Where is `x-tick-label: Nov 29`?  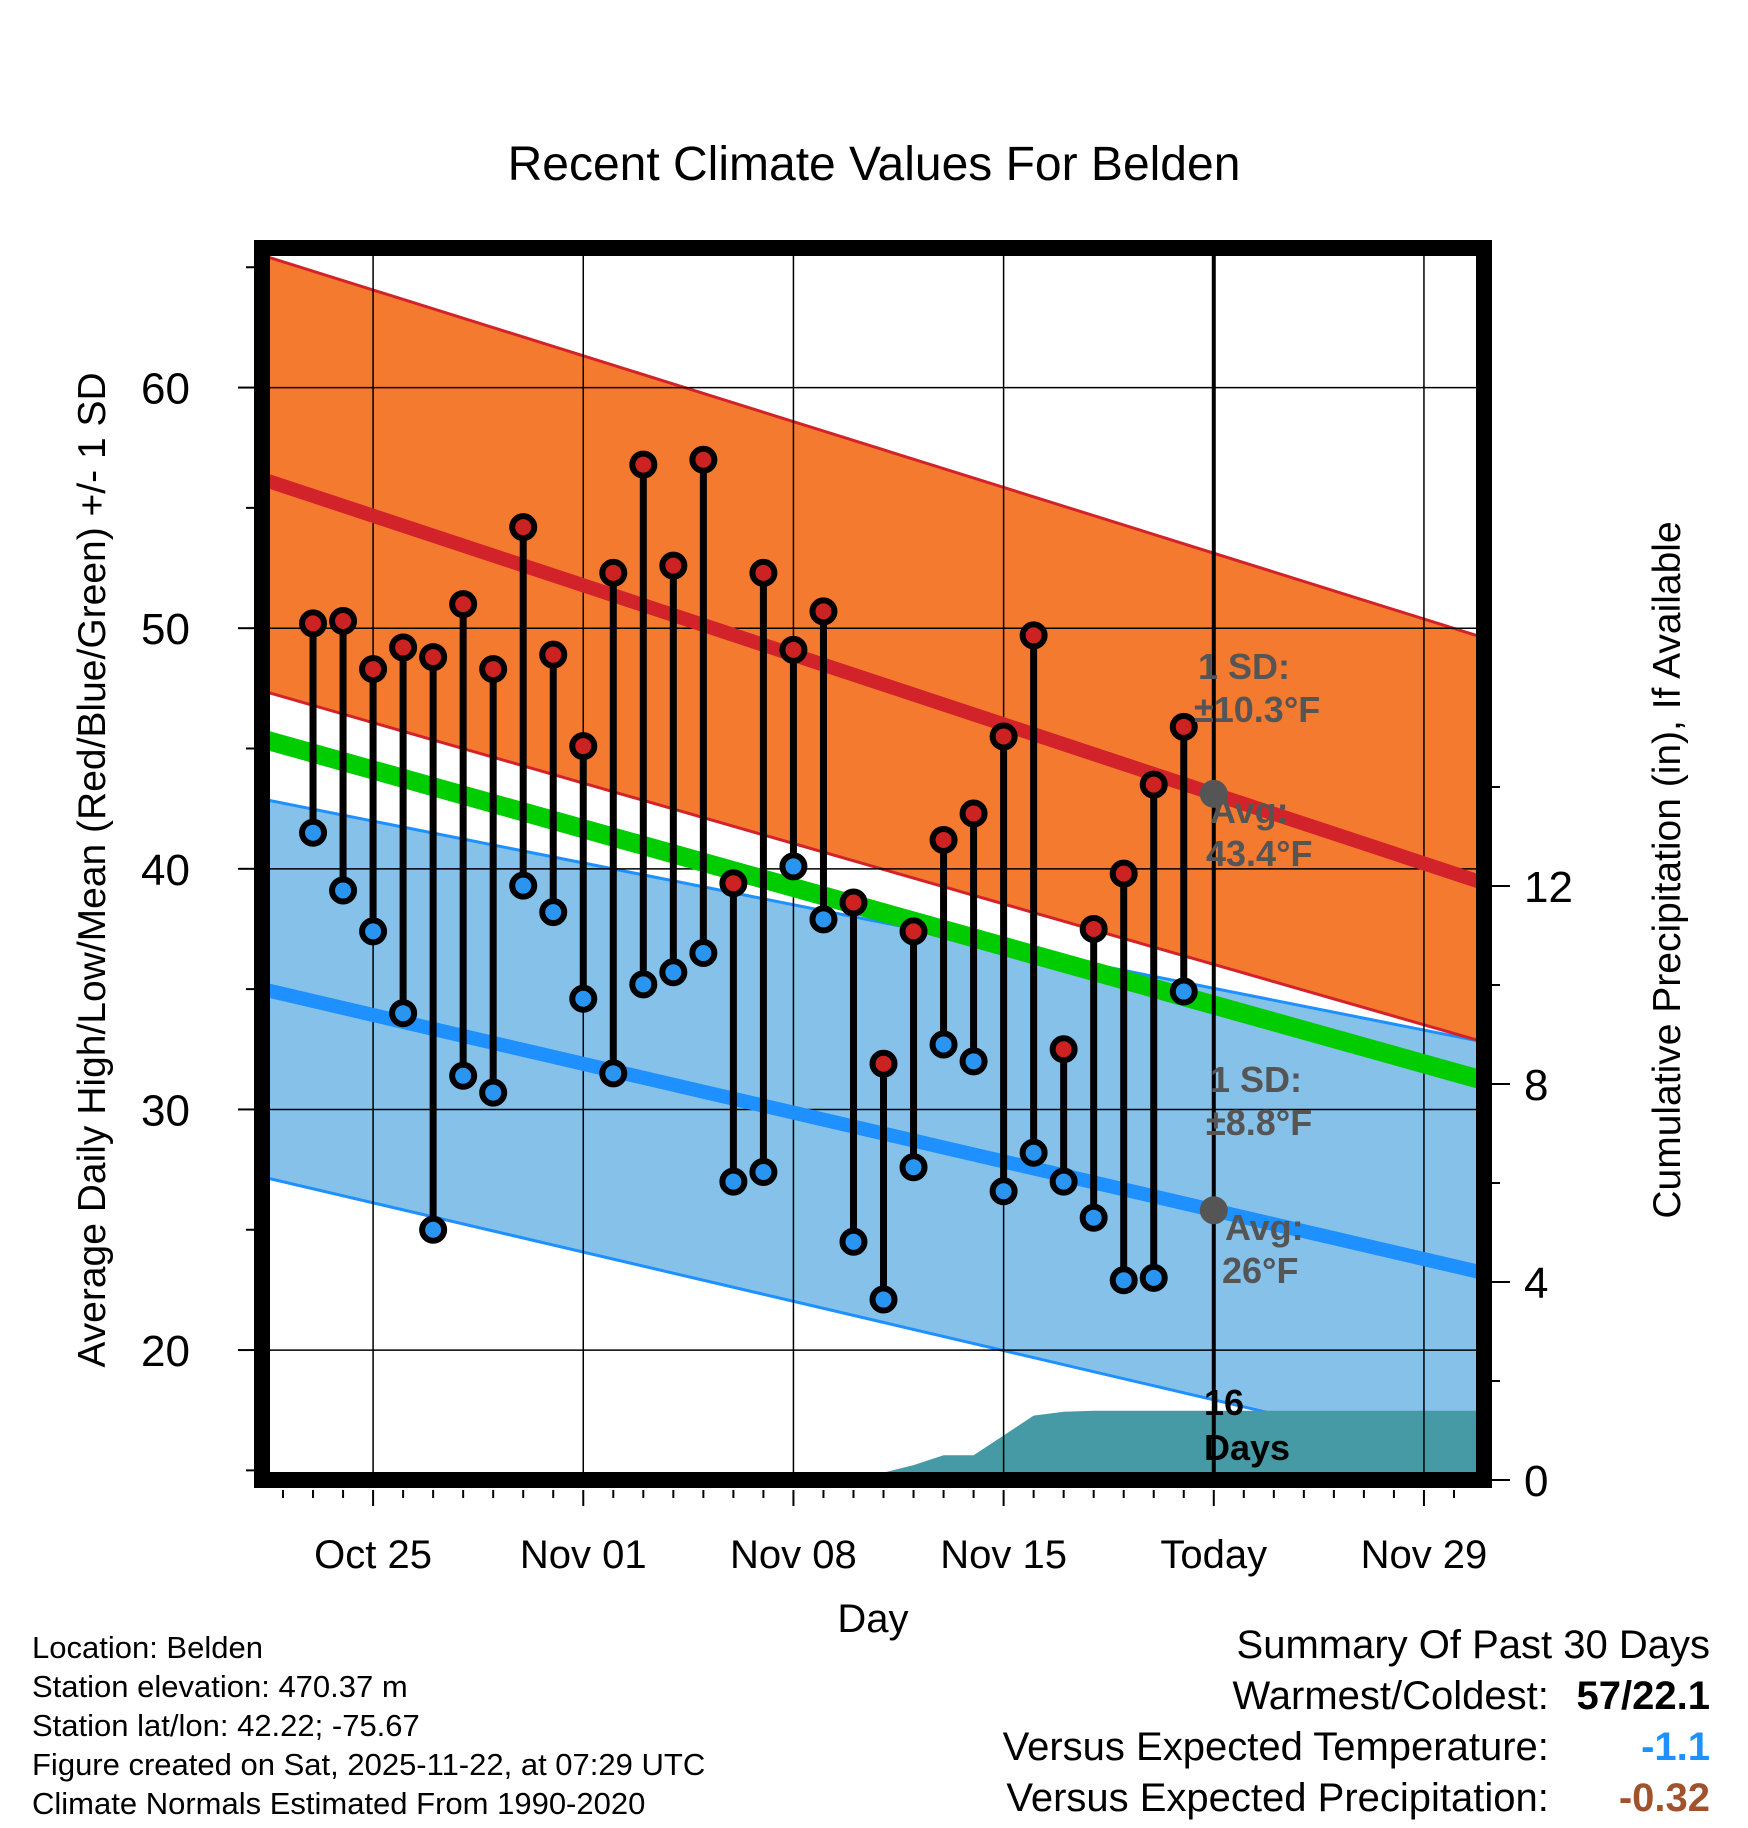 x-tick-label: Nov 29 is located at coordinates (1424, 1555).